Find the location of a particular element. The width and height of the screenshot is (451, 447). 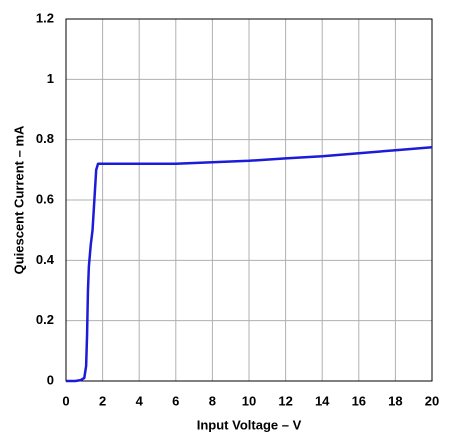

x-tick-label: 18 is located at coordinates (395, 400).